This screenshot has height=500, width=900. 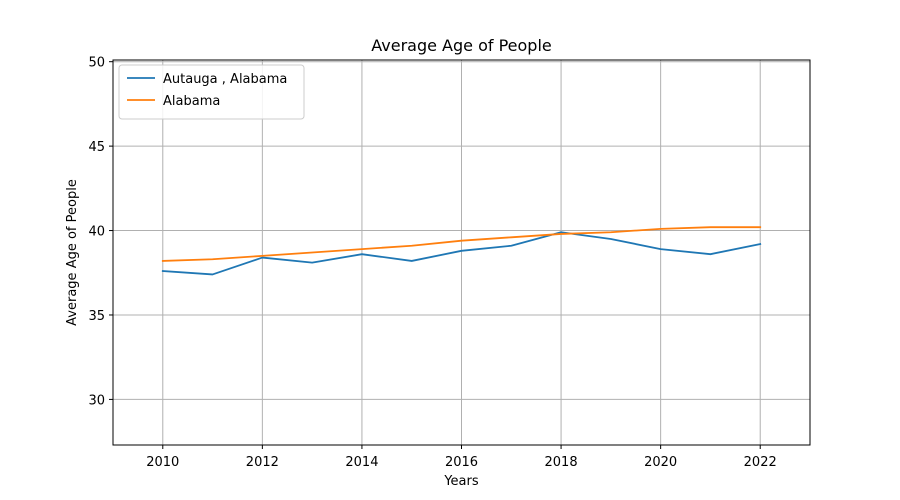 I want to click on x-tick-label-5: 2020, so click(x=660, y=462).